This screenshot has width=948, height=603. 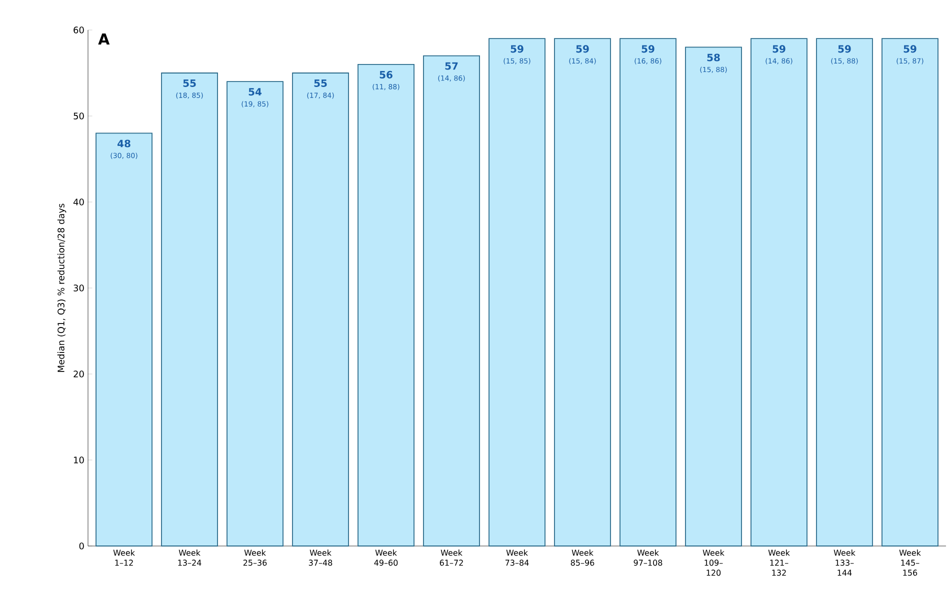 I want to click on data-label: 54, so click(x=255, y=92).